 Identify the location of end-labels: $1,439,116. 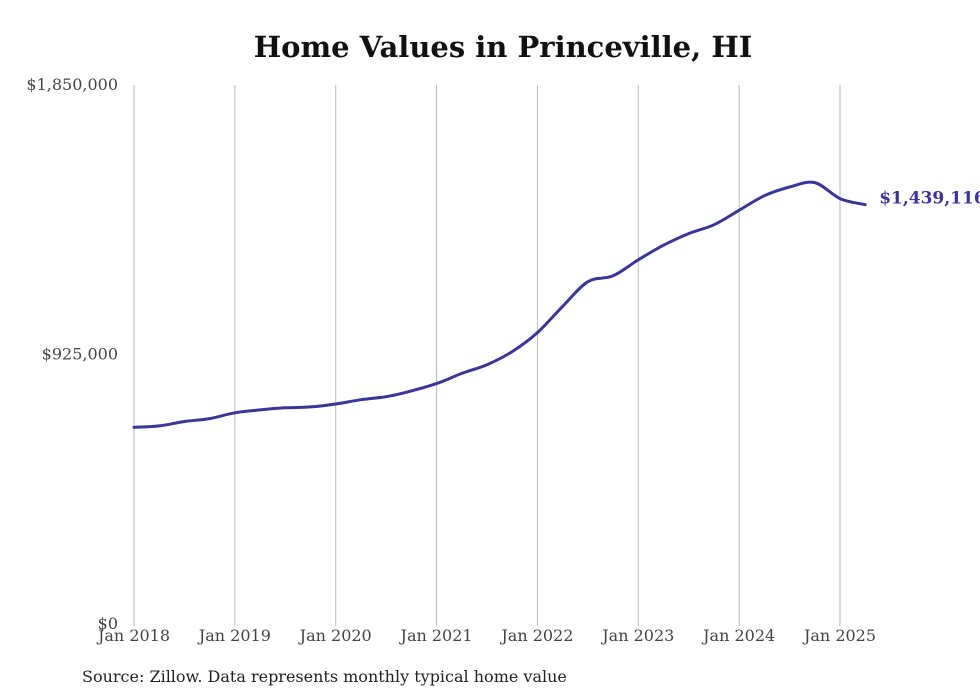
(929, 199).